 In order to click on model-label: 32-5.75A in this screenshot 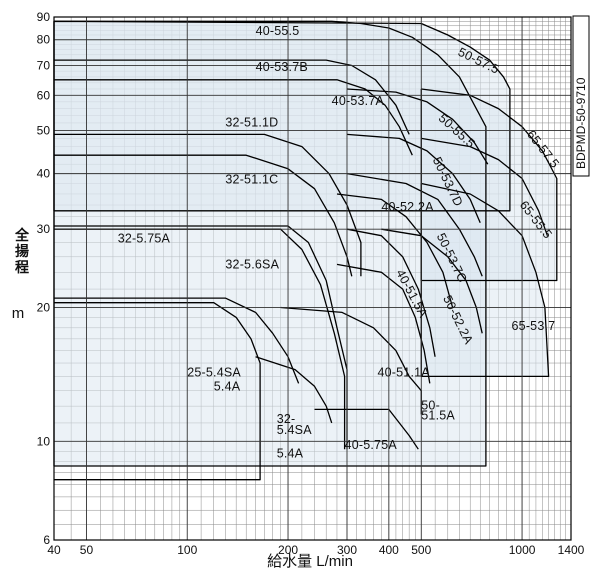, I will do `click(144, 238)`.